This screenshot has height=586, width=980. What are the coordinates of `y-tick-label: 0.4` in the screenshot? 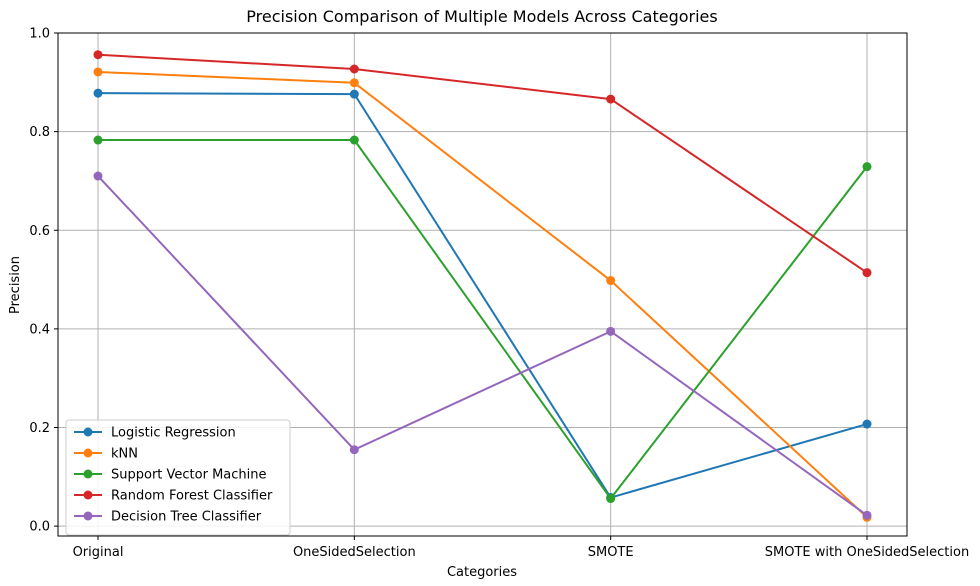 It's located at (39, 329).